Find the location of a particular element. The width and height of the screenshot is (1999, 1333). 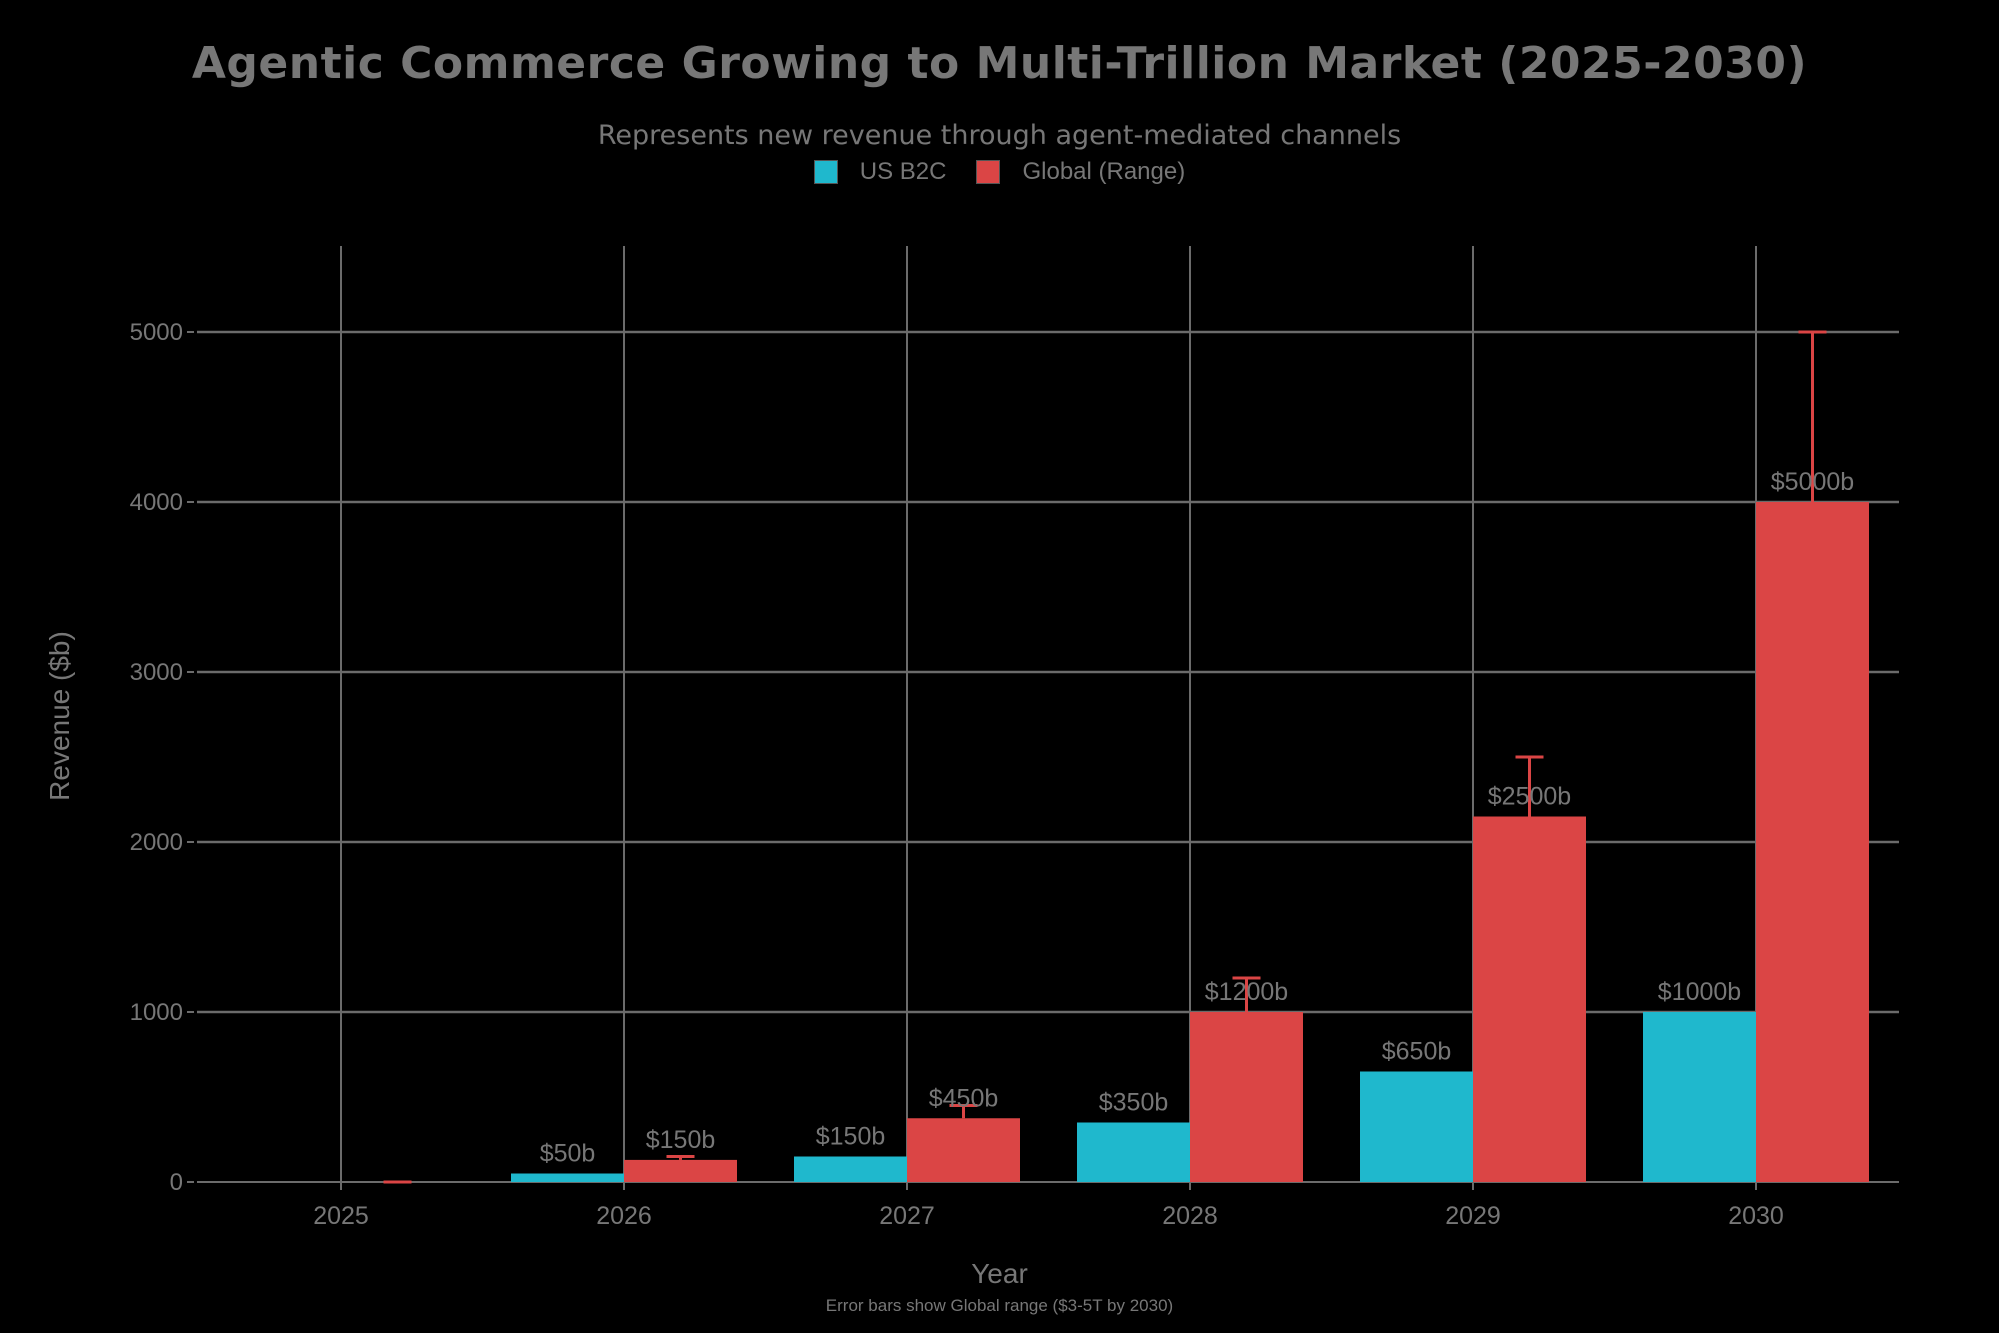

y-tick-label: 4000 is located at coordinates (156, 502).